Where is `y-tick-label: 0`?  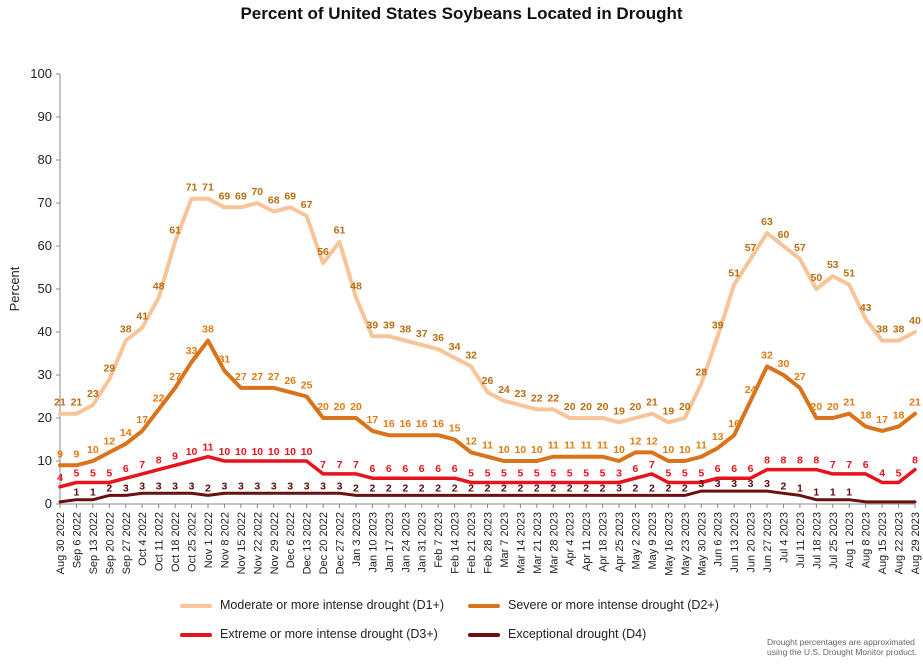 y-tick-label: 0 is located at coordinates (48, 503).